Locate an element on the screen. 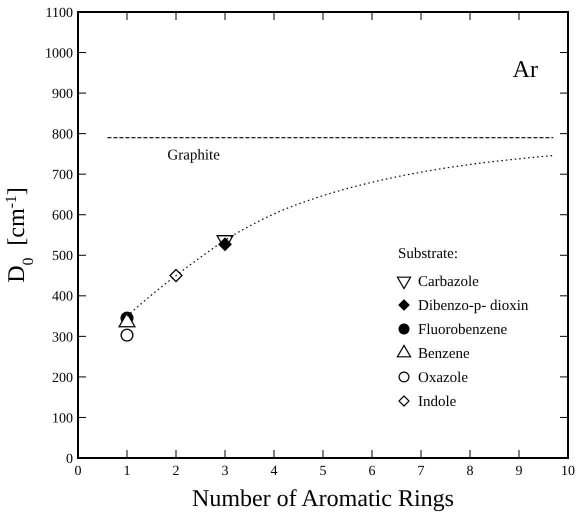 This screenshot has height=520, width=580. x-tick-label: 1 is located at coordinates (127, 471).